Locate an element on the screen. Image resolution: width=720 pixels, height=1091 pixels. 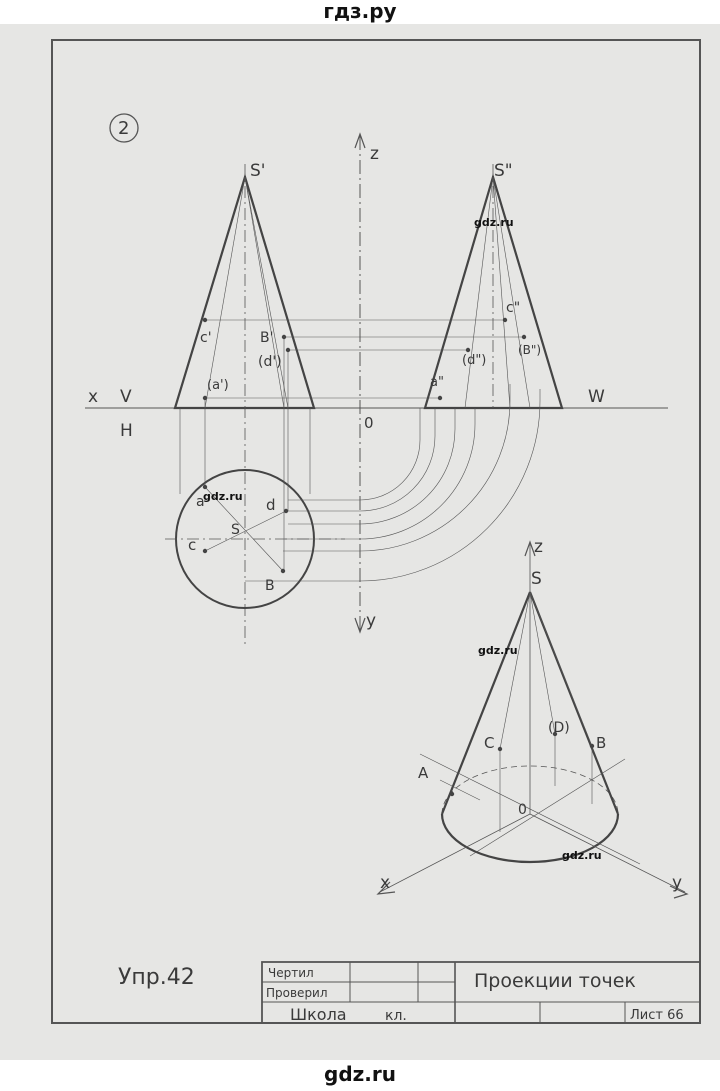
point-c-iso is located at coordinates (500, 749).